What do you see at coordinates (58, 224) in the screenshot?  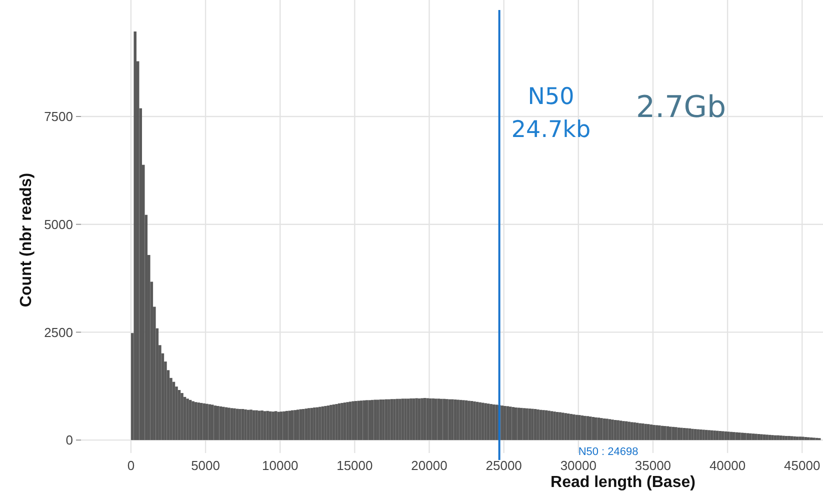 I see `y-tick-label: 5000` at bounding box center [58, 224].